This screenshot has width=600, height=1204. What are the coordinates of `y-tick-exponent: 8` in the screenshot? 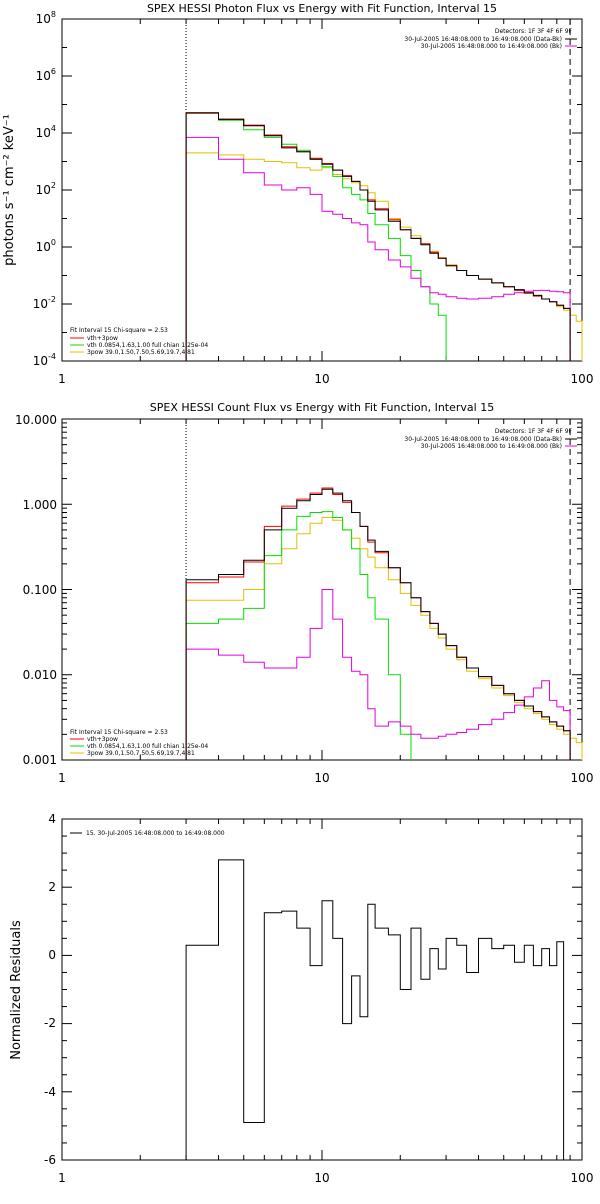 It's located at (53, 14).